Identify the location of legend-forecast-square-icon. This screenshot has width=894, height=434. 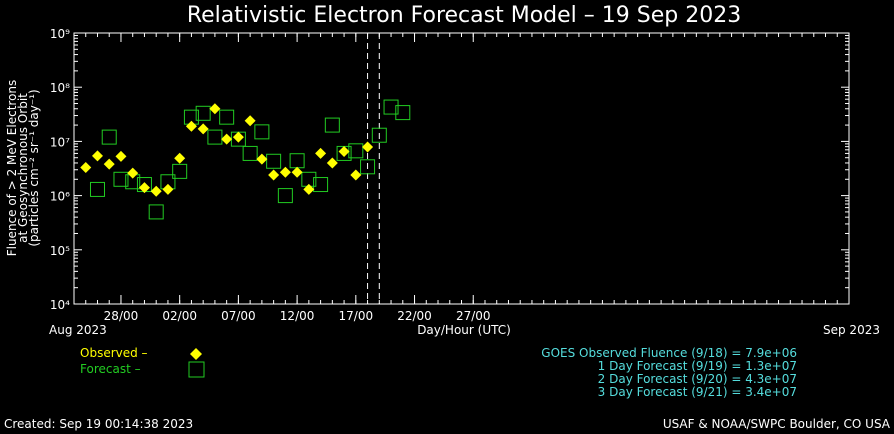
(196, 369).